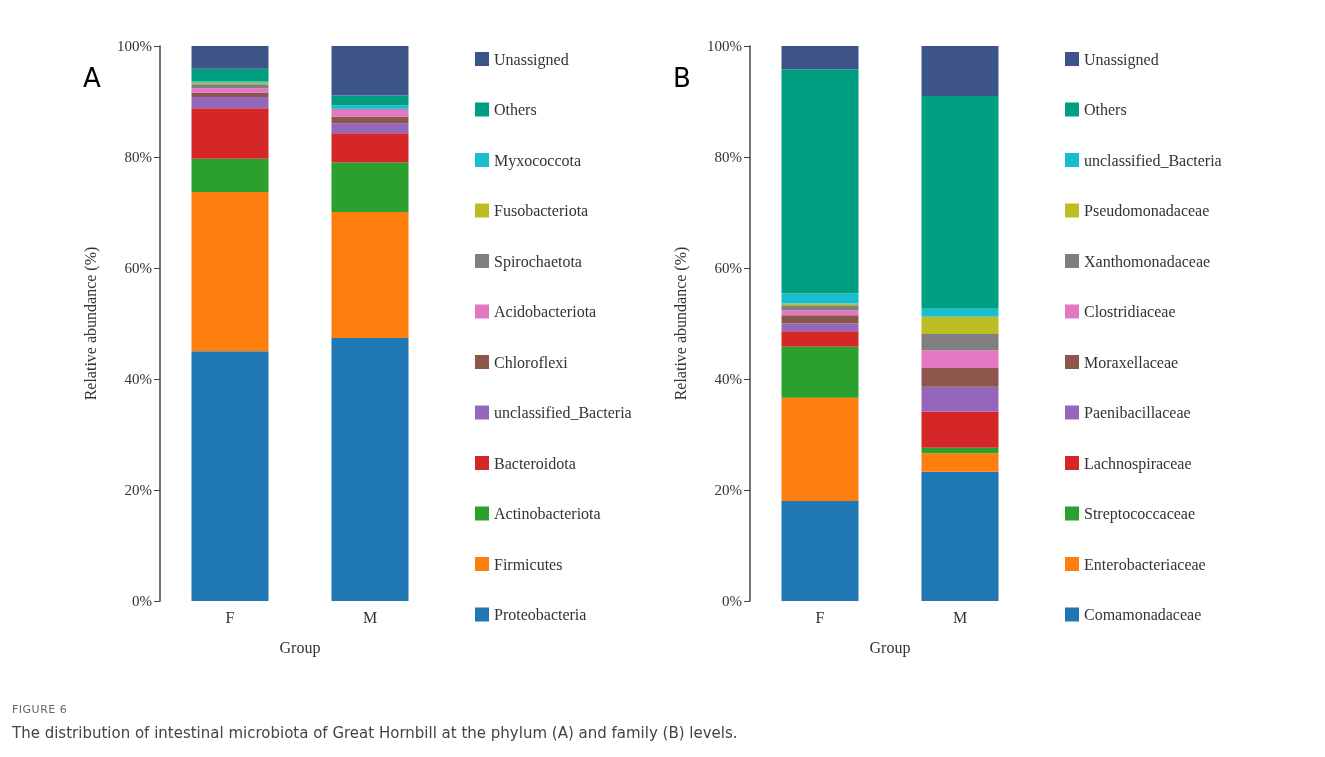  What do you see at coordinates (1138, 463) in the screenshot?
I see `legend-label: Lachnospiraceae` at bounding box center [1138, 463].